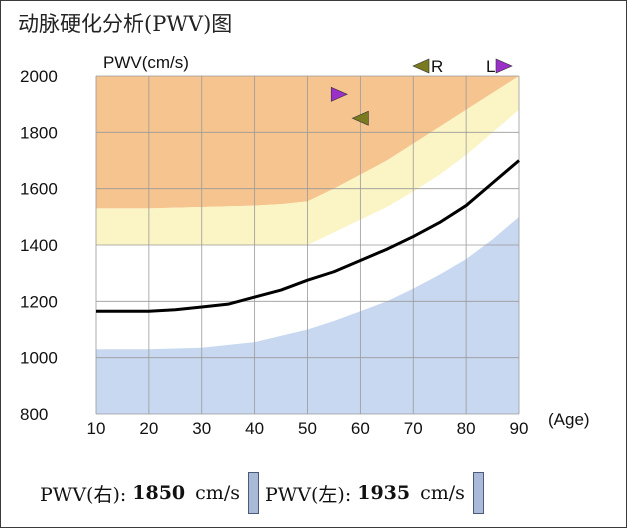  I want to click on x-axis-label: (Age), so click(569, 419).